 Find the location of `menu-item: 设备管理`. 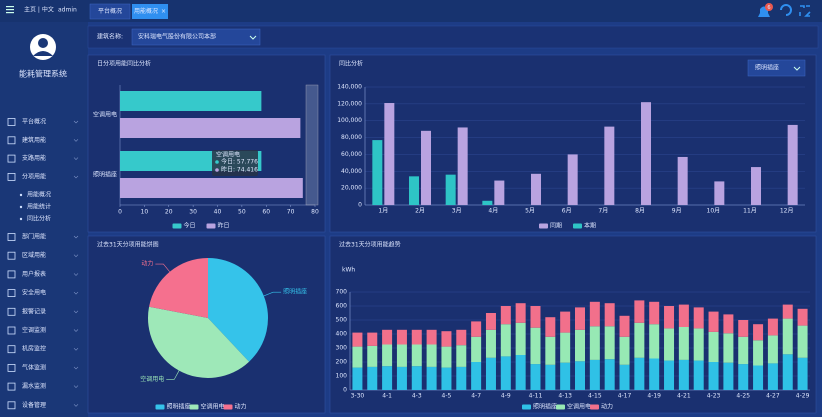

menu-item: 设备管理 is located at coordinates (34, 405).